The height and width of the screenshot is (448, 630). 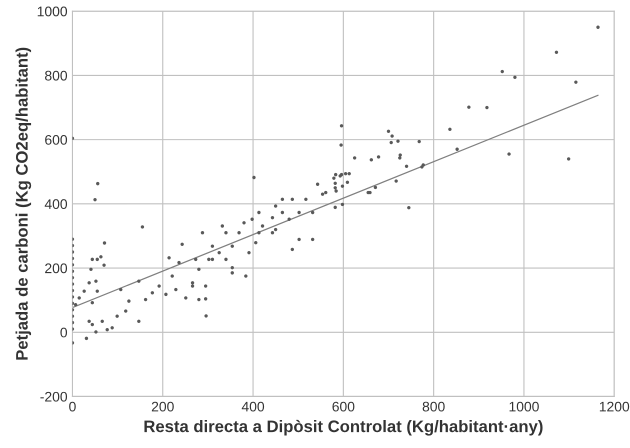 What do you see at coordinates (72, 407) in the screenshot?
I see `x-tick-label: 0` at bounding box center [72, 407].